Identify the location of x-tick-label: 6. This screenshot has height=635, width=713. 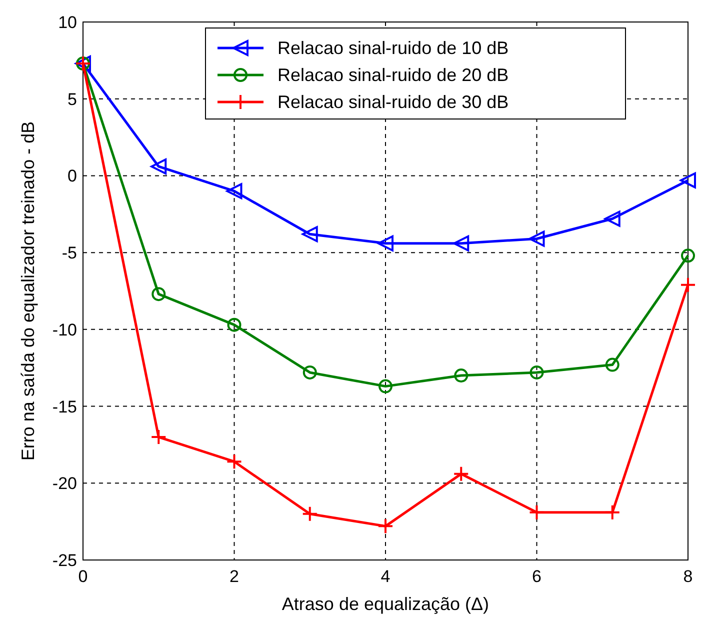
(537, 576).